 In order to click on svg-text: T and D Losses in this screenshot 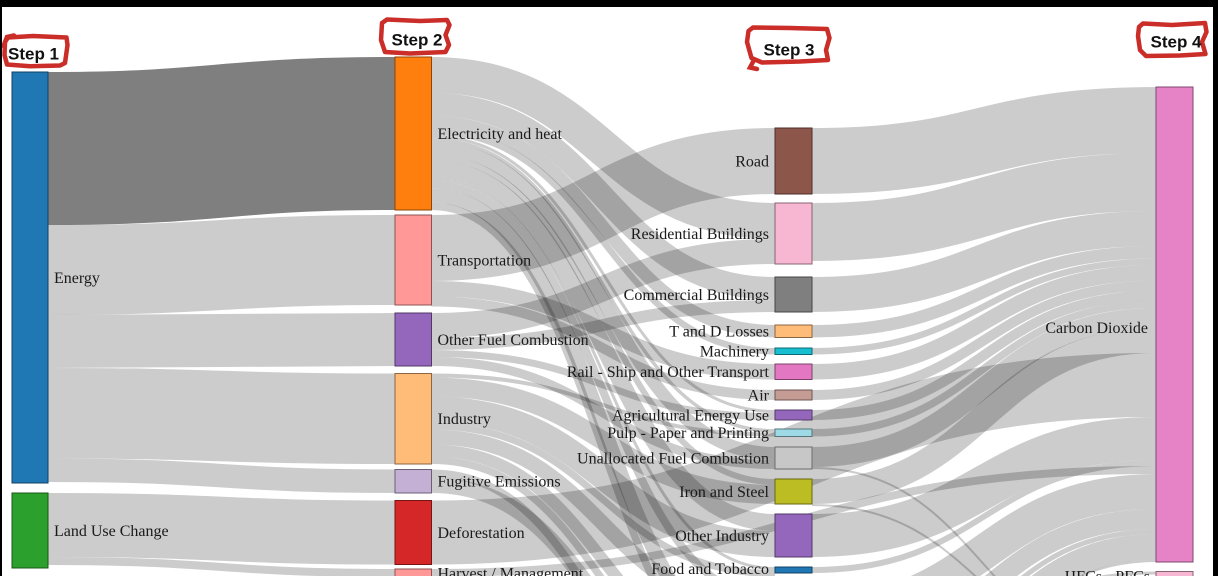, I will do `click(719, 332)`.